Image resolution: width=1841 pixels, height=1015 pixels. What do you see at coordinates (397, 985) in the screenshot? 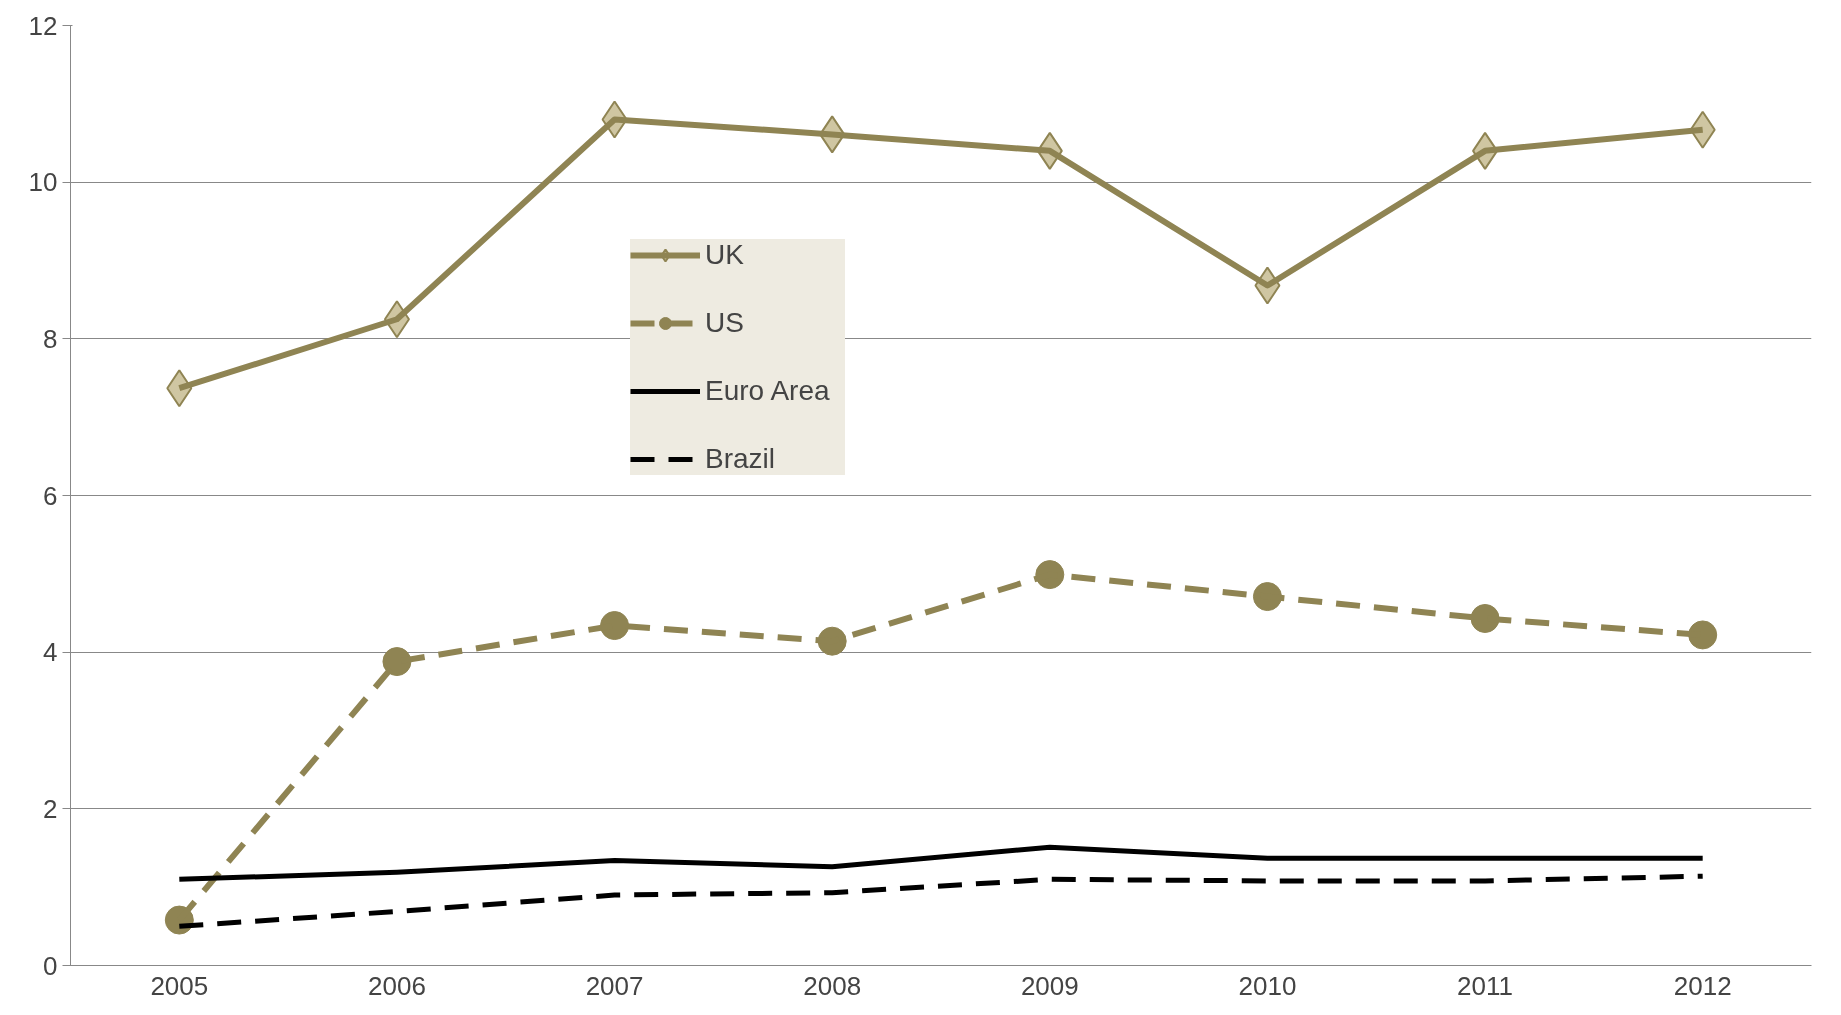
I see `x-tick-label: 2006` at bounding box center [397, 985].